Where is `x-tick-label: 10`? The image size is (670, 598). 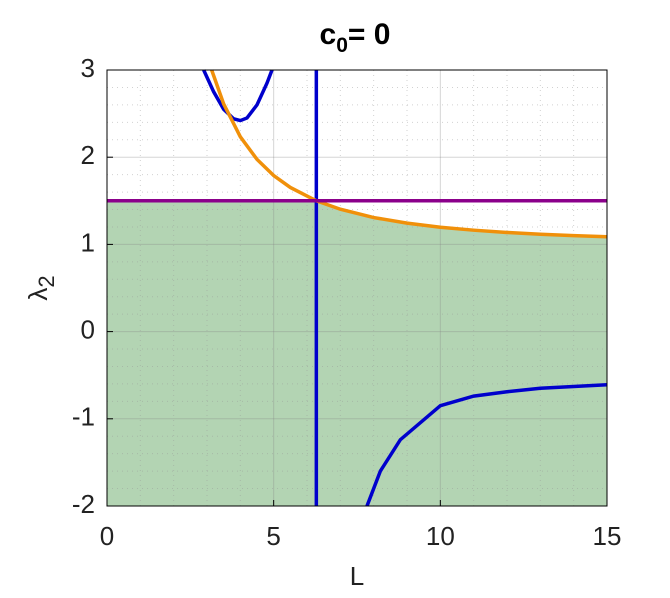 x-tick-label: 10 is located at coordinates (440, 536).